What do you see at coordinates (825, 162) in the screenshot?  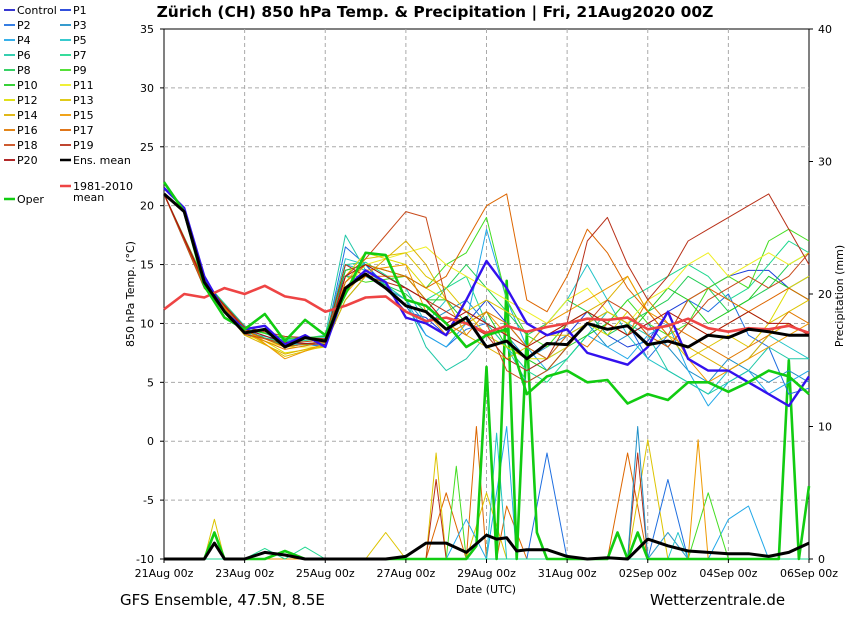 I see `y2-tick-label: 30` at bounding box center [825, 162].